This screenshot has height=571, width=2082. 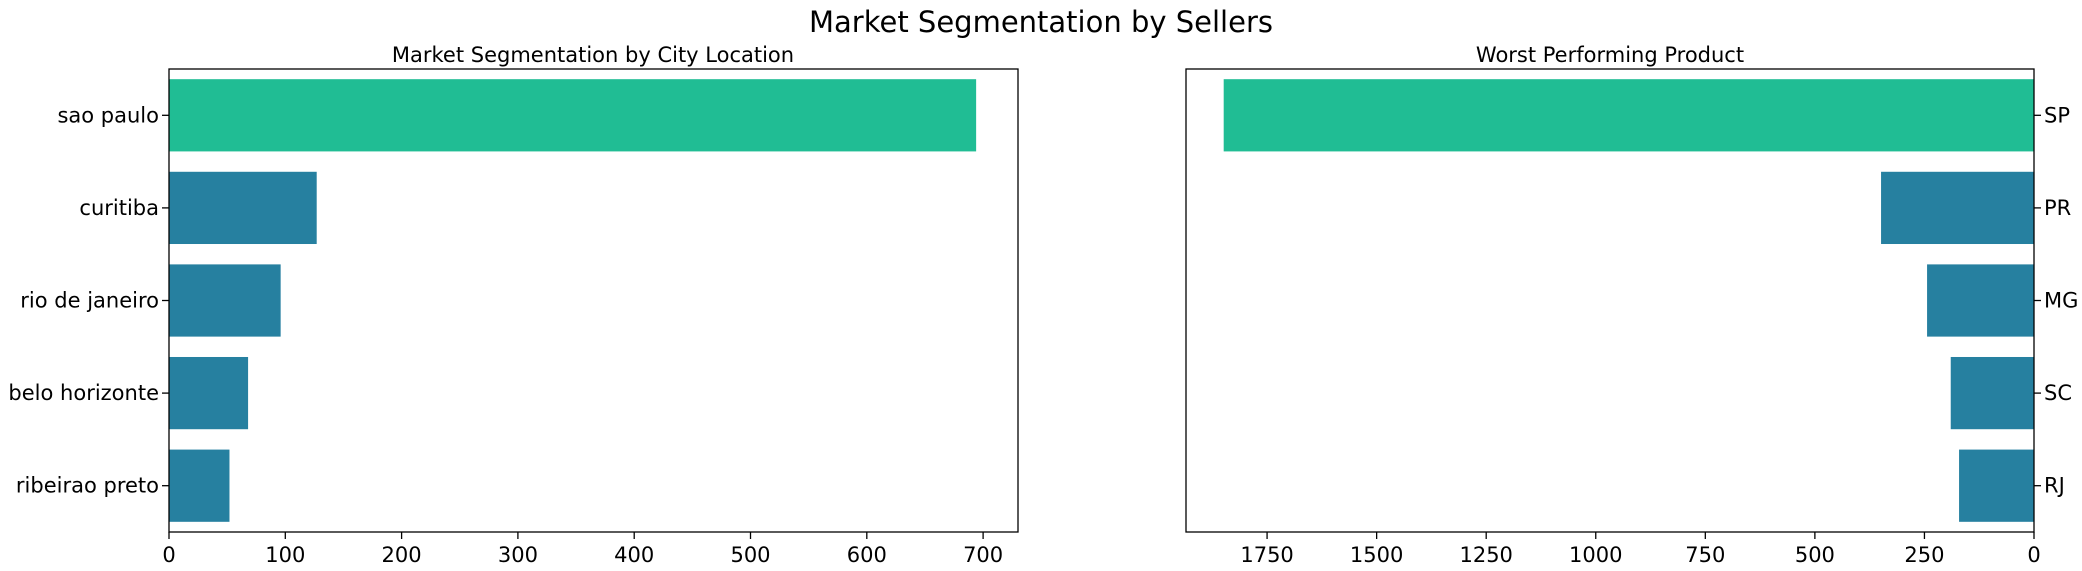 What do you see at coordinates (1266, 555) in the screenshot?
I see `right-x-tick-label-0: 1750` at bounding box center [1266, 555].